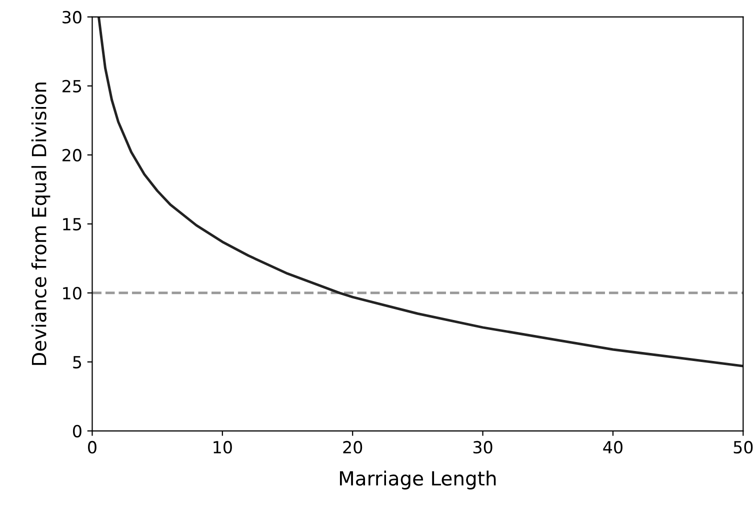  Describe the element at coordinates (743, 447) in the screenshot. I see `x-tick-label: 50` at that location.